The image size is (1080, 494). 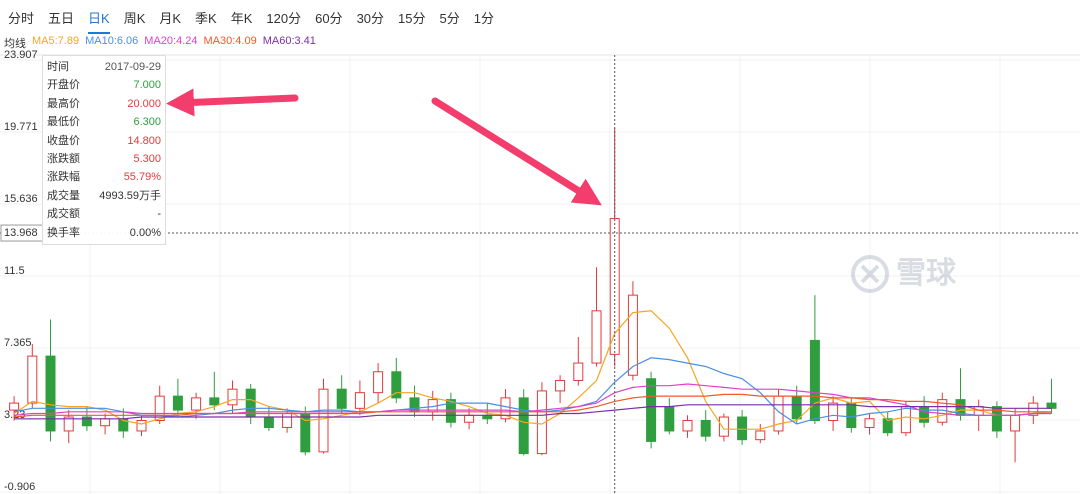 I want to click on tooltip-label: 换手率, so click(x=63, y=232).